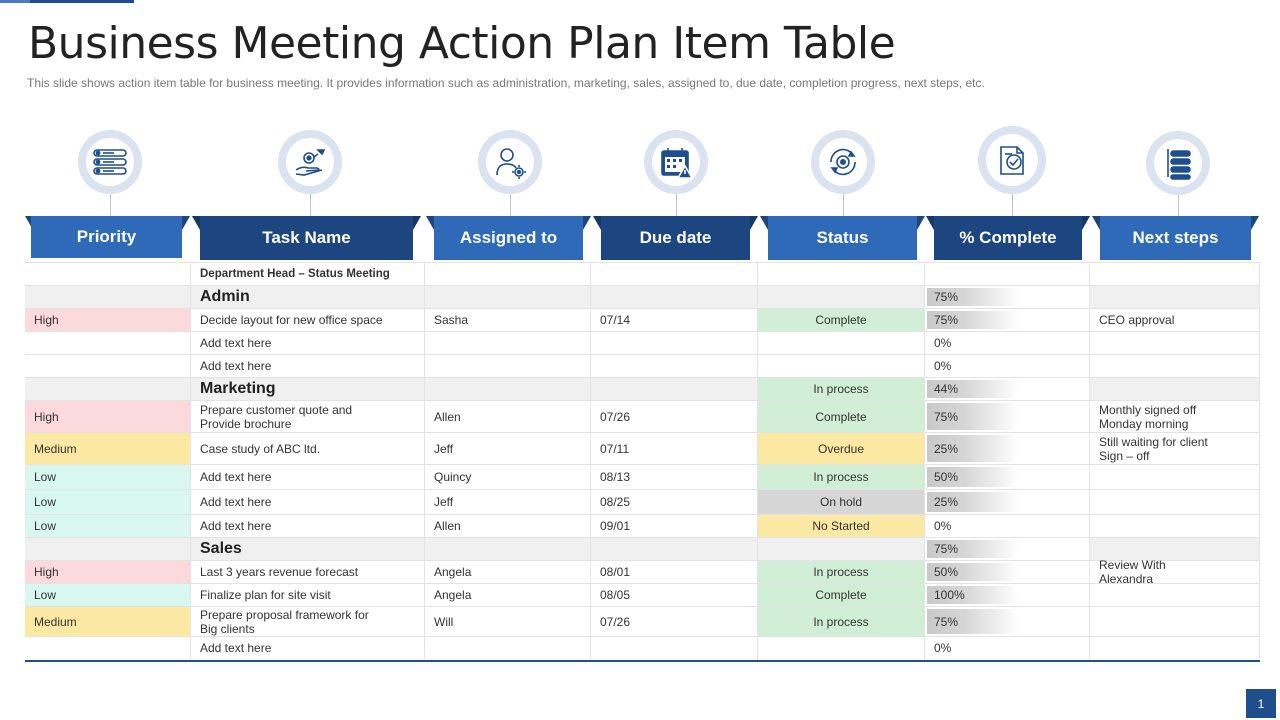 The image size is (1280, 720). I want to click on due-date-cell: 07/26, so click(674, 621).